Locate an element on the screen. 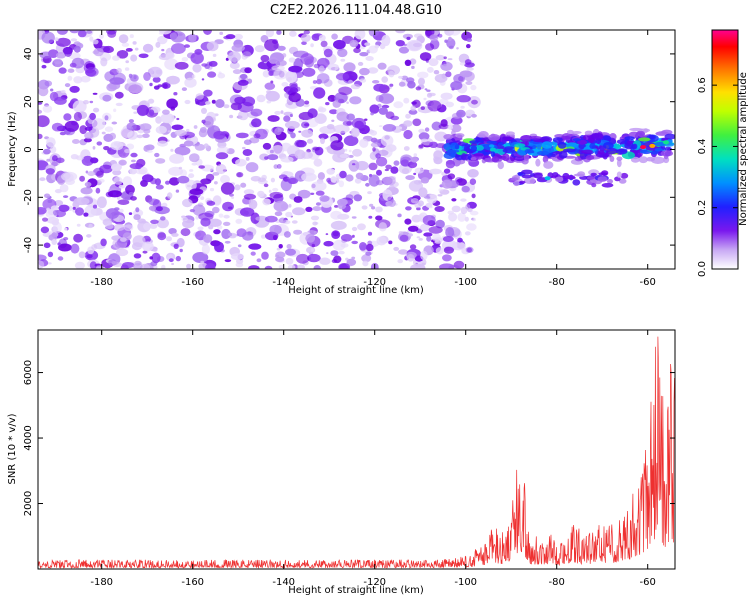  y-tick-label: 40 is located at coordinates (28, 54).